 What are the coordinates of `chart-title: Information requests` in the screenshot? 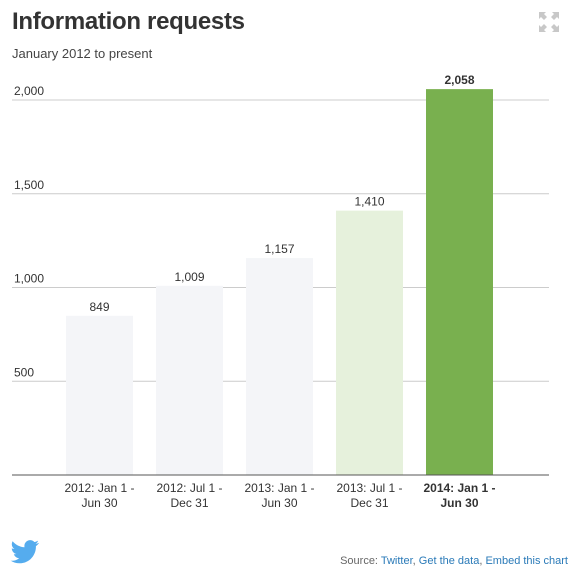 It's located at (128, 21).